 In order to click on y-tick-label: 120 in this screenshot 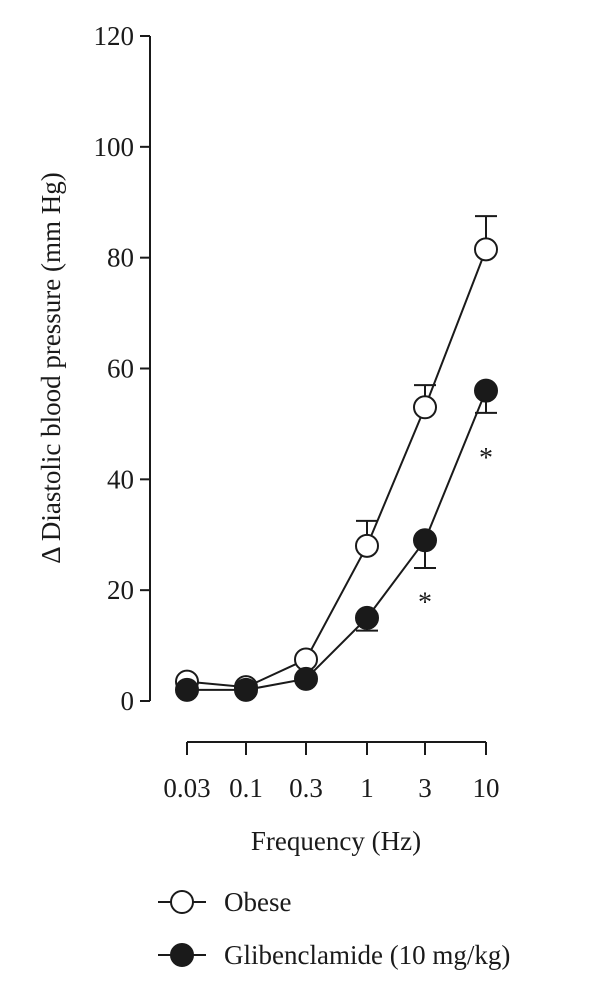, I will do `click(114, 36)`.